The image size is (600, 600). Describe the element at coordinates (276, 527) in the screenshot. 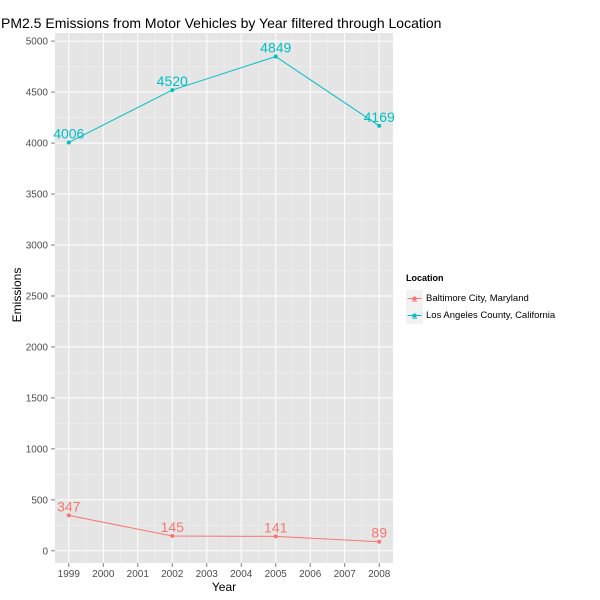

I see `data-label: 141` at that location.